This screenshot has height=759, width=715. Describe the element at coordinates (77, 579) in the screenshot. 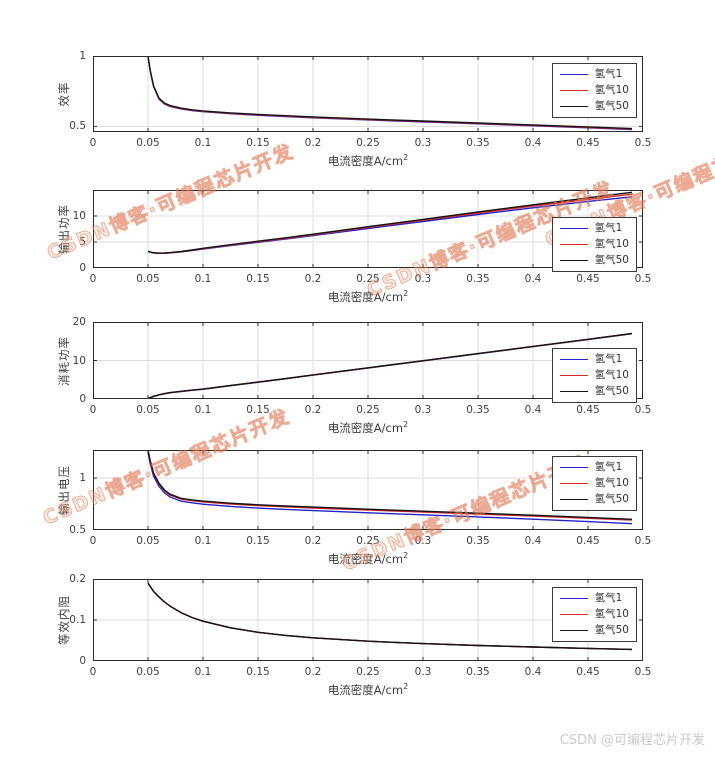

I see `y-tick-label: 0.2` at that location.